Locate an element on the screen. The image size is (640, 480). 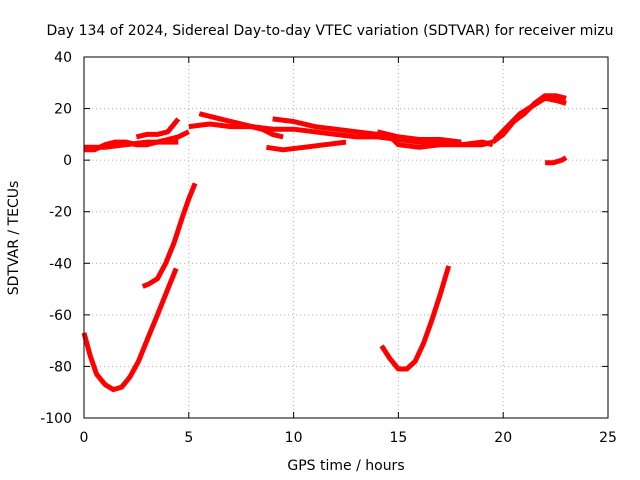
y-tick-label: -20 is located at coordinates (60, 213).